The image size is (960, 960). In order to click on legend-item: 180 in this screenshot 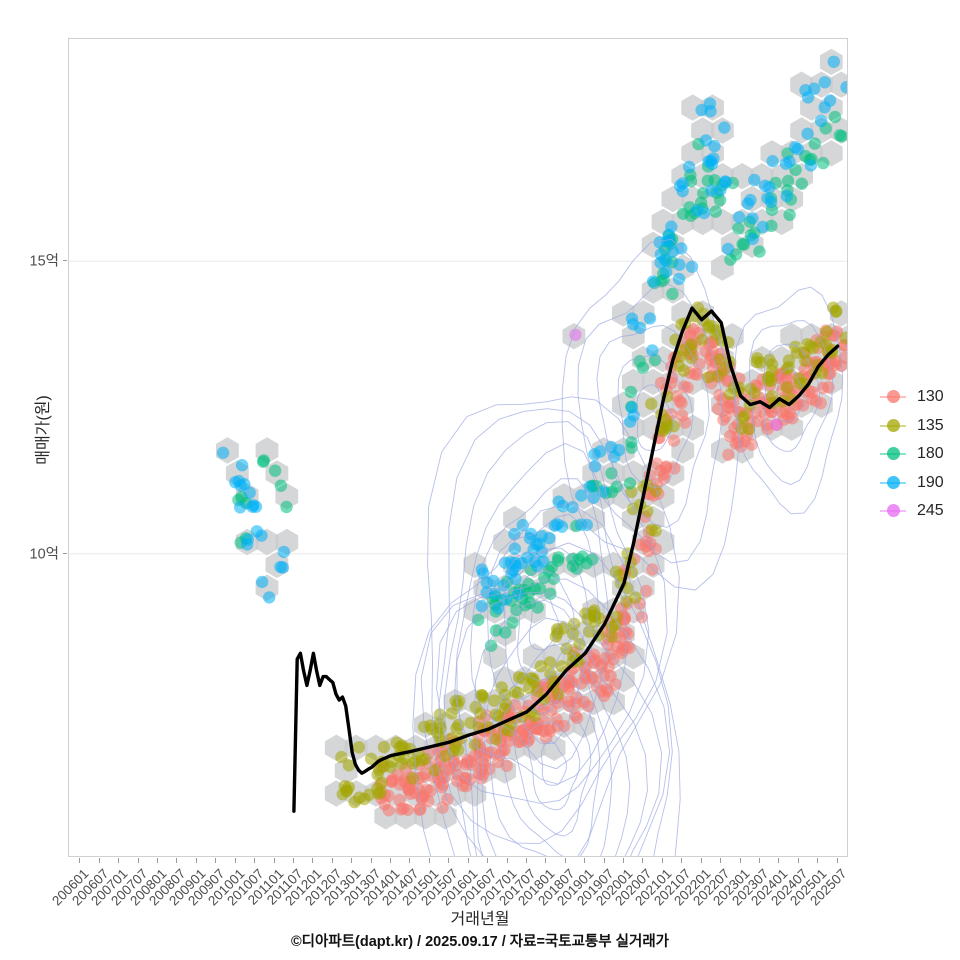, I will do `click(920, 454)`.